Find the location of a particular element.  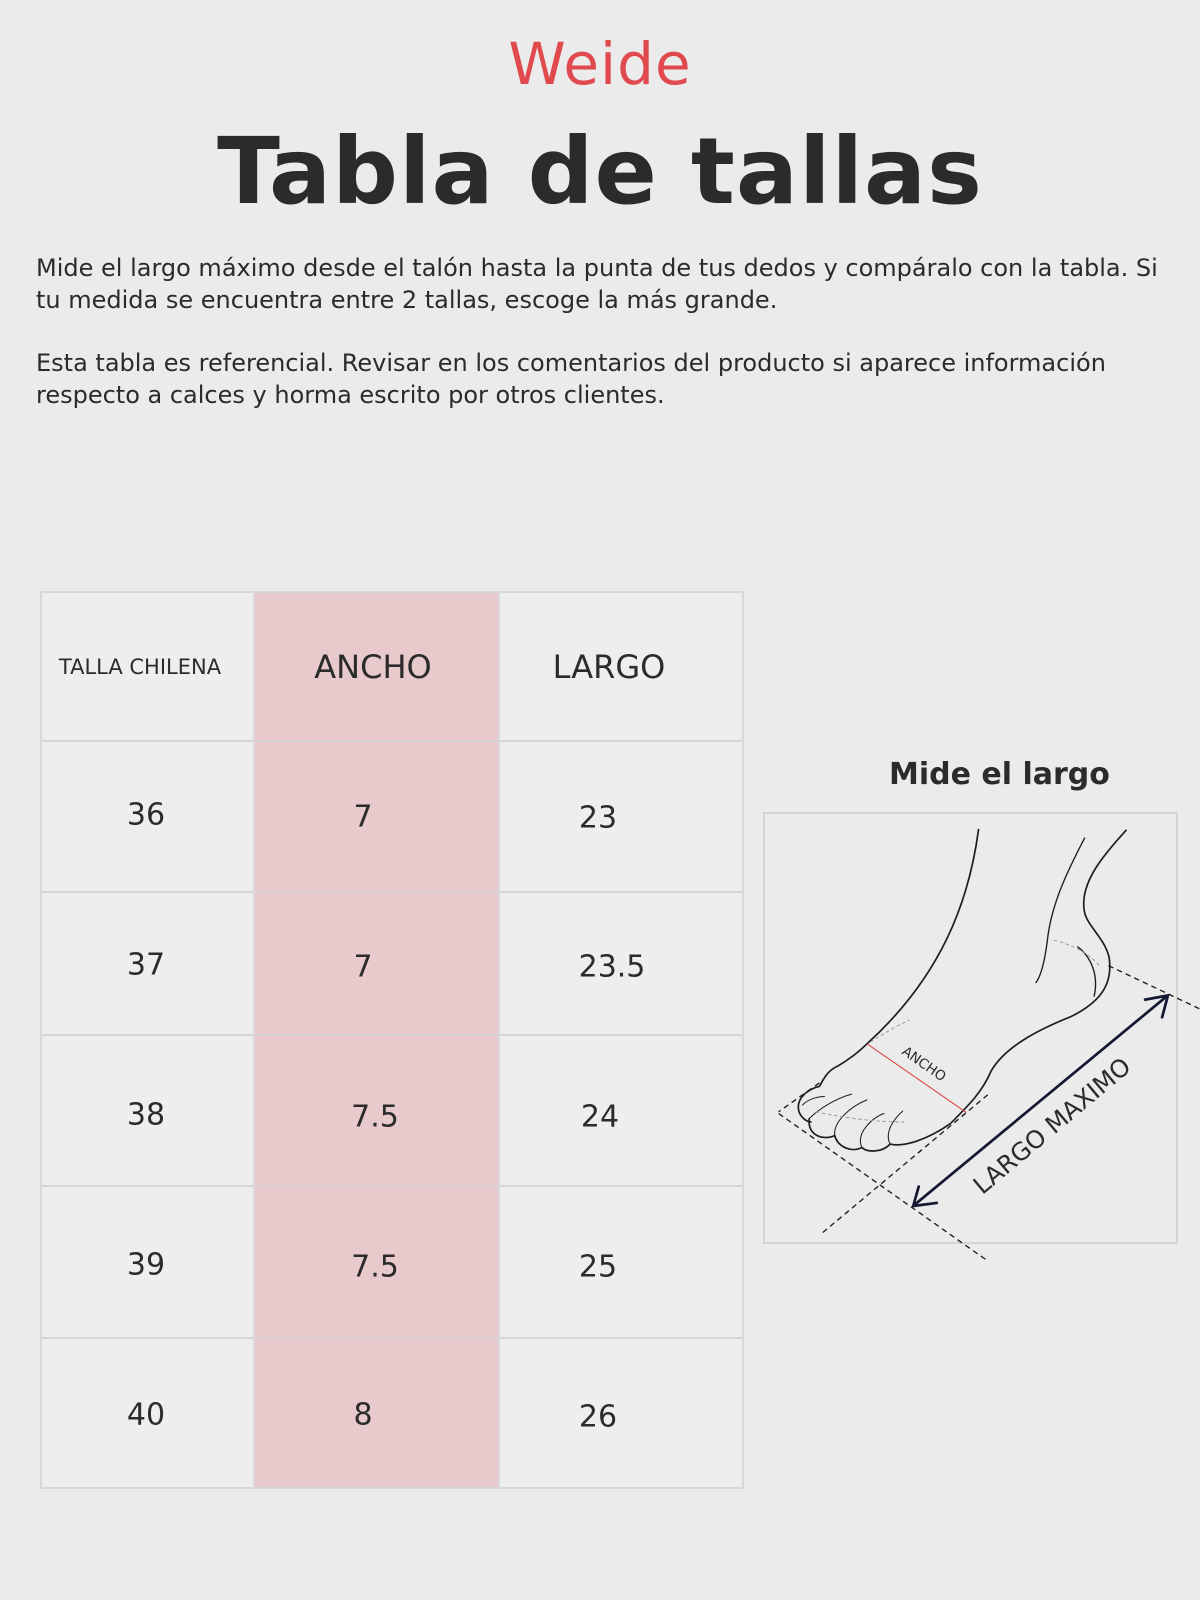

diagram-frame is located at coordinates (970, 1028).